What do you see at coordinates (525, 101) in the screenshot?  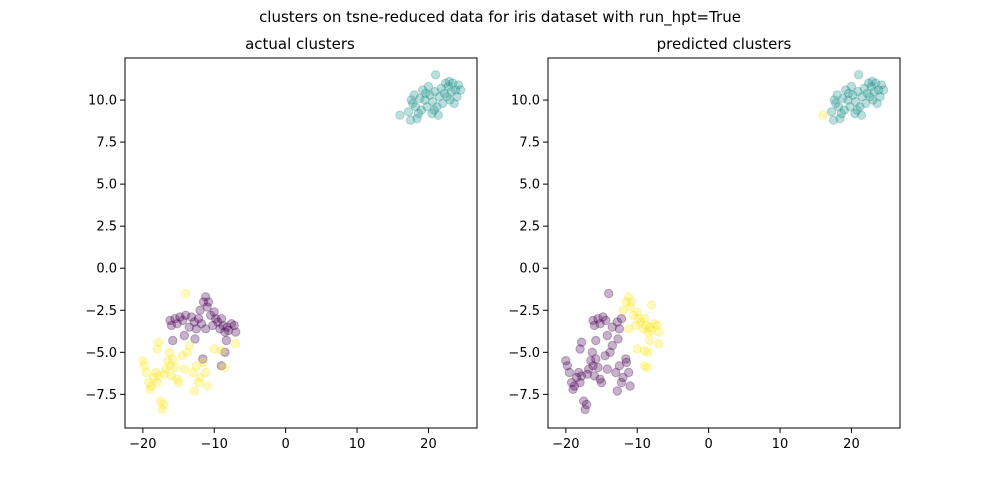 I see `predicted-clusters-y-tick-label: 10.0` at bounding box center [525, 101].